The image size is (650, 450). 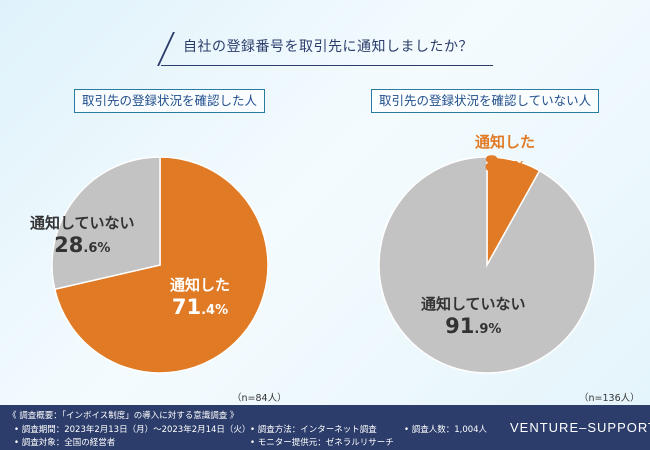 What do you see at coordinates (580, 427) in the screenshot?
I see `brand-logo: VENTURE–SUPPORT` at bounding box center [580, 427].